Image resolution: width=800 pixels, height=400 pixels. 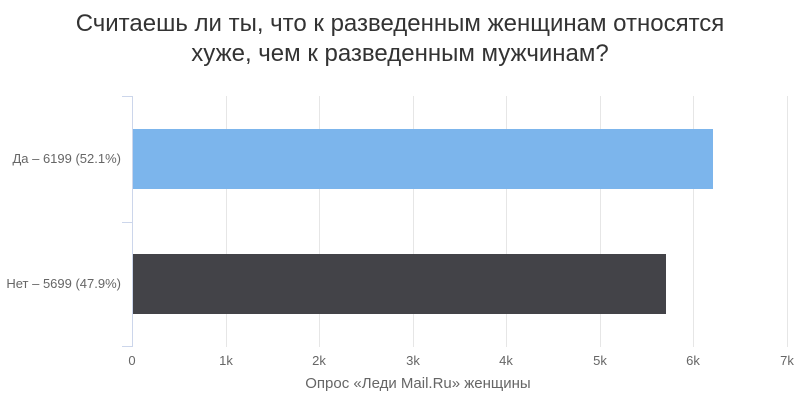 What do you see at coordinates (63, 283) in the screenshot?
I see `category-label: Нет – 5699 (47.9%)` at bounding box center [63, 283].